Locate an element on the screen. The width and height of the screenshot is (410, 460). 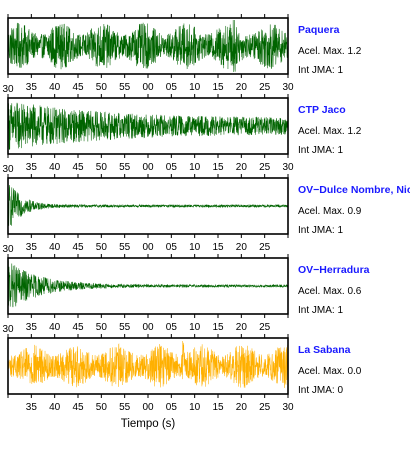
acel-max-label: Acel. Max. 0.9 is located at coordinates (330, 211).